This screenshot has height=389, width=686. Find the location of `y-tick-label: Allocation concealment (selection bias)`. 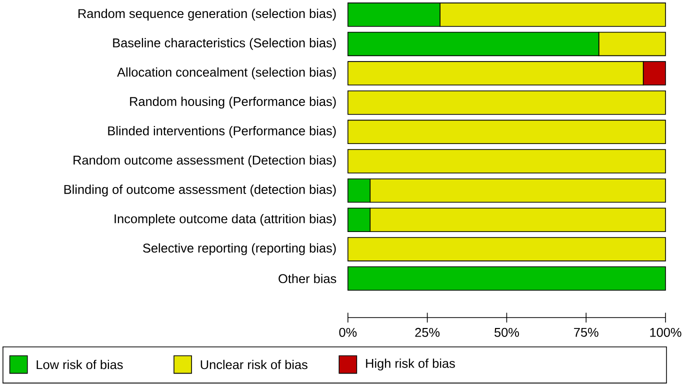

y-tick-label: Allocation concealment (selection bias) is located at coordinates (226, 73).